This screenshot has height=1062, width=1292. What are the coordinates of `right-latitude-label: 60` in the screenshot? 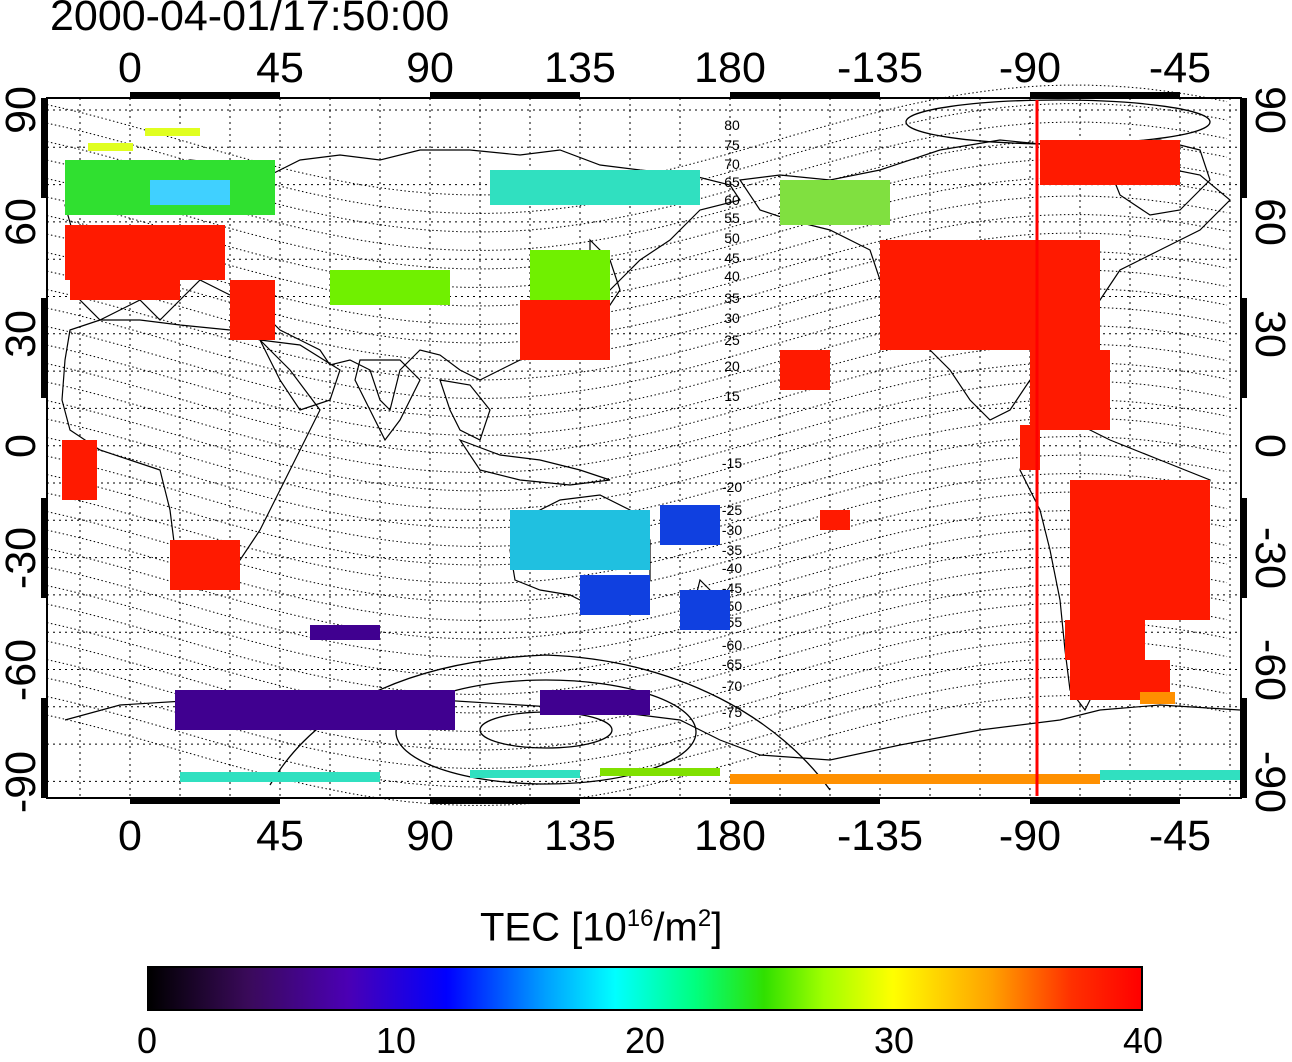 It's located at (1269, 222).